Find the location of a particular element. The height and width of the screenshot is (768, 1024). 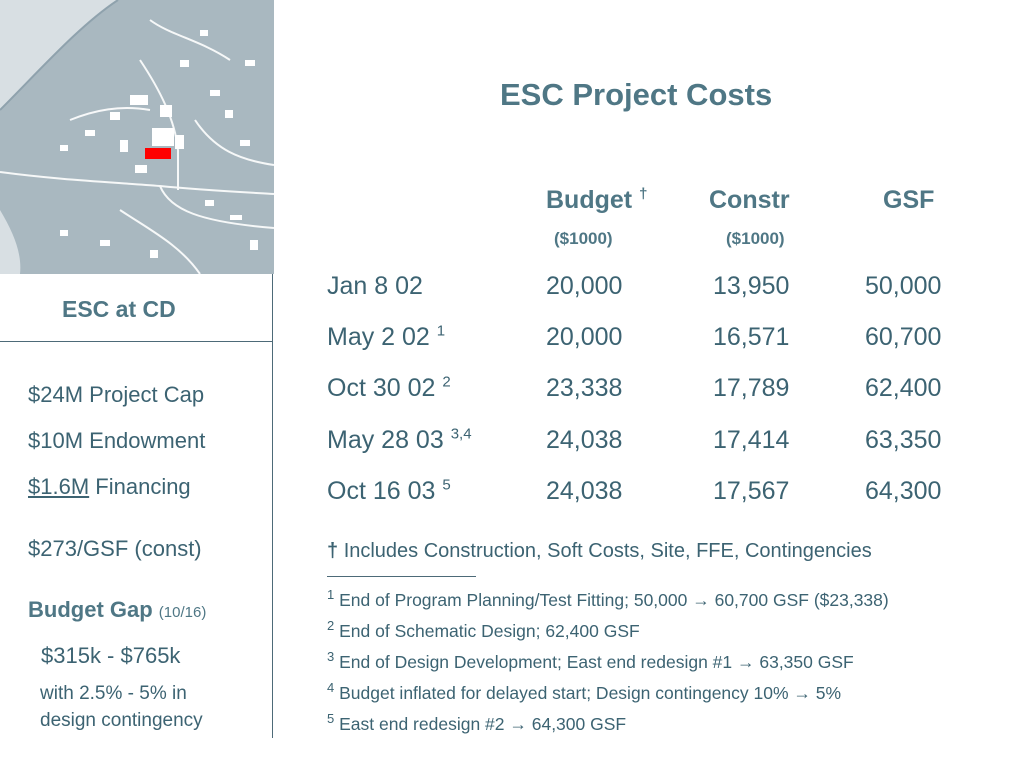

budget-gap: Budget Gap (10/16) is located at coordinates (117, 610).